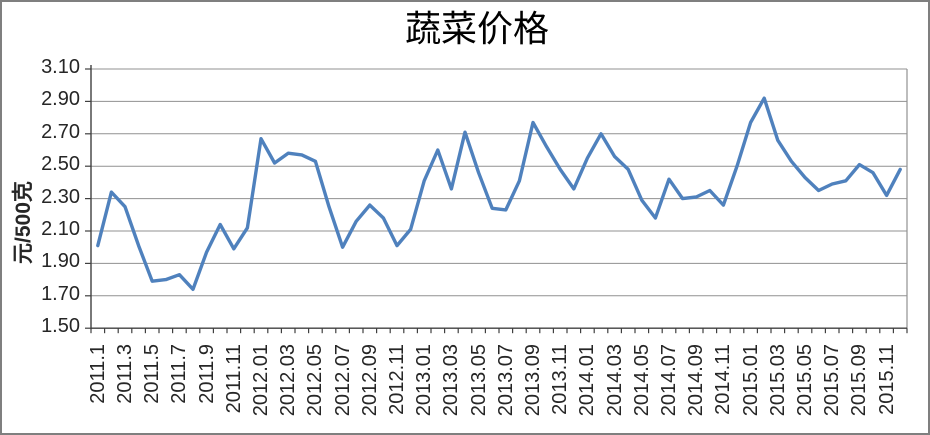 The image size is (930, 435). Describe the element at coordinates (424, 380) in the screenshot. I see `x-tick-label: 2013.01` at that location.